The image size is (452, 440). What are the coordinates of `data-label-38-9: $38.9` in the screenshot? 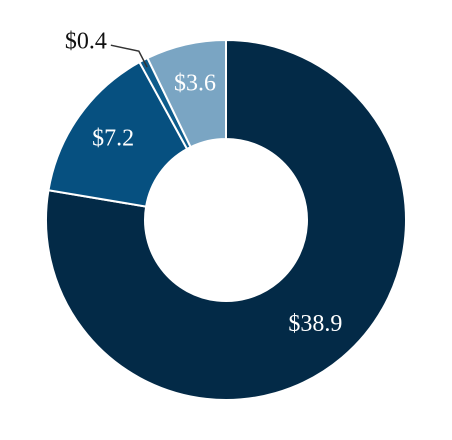 It's located at (315, 324).